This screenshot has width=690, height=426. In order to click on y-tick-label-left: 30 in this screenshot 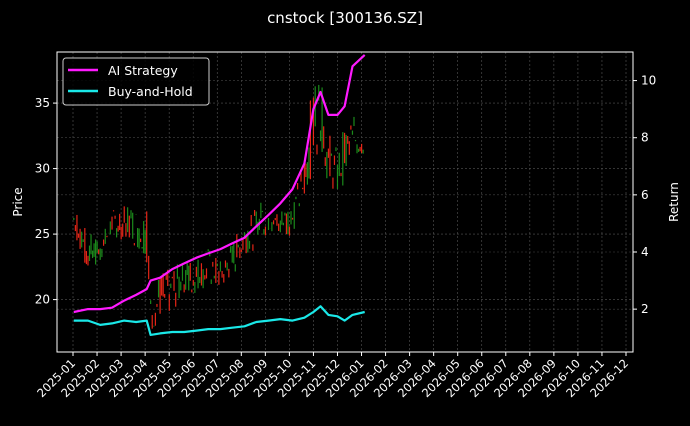, I will do `click(42, 169)`.